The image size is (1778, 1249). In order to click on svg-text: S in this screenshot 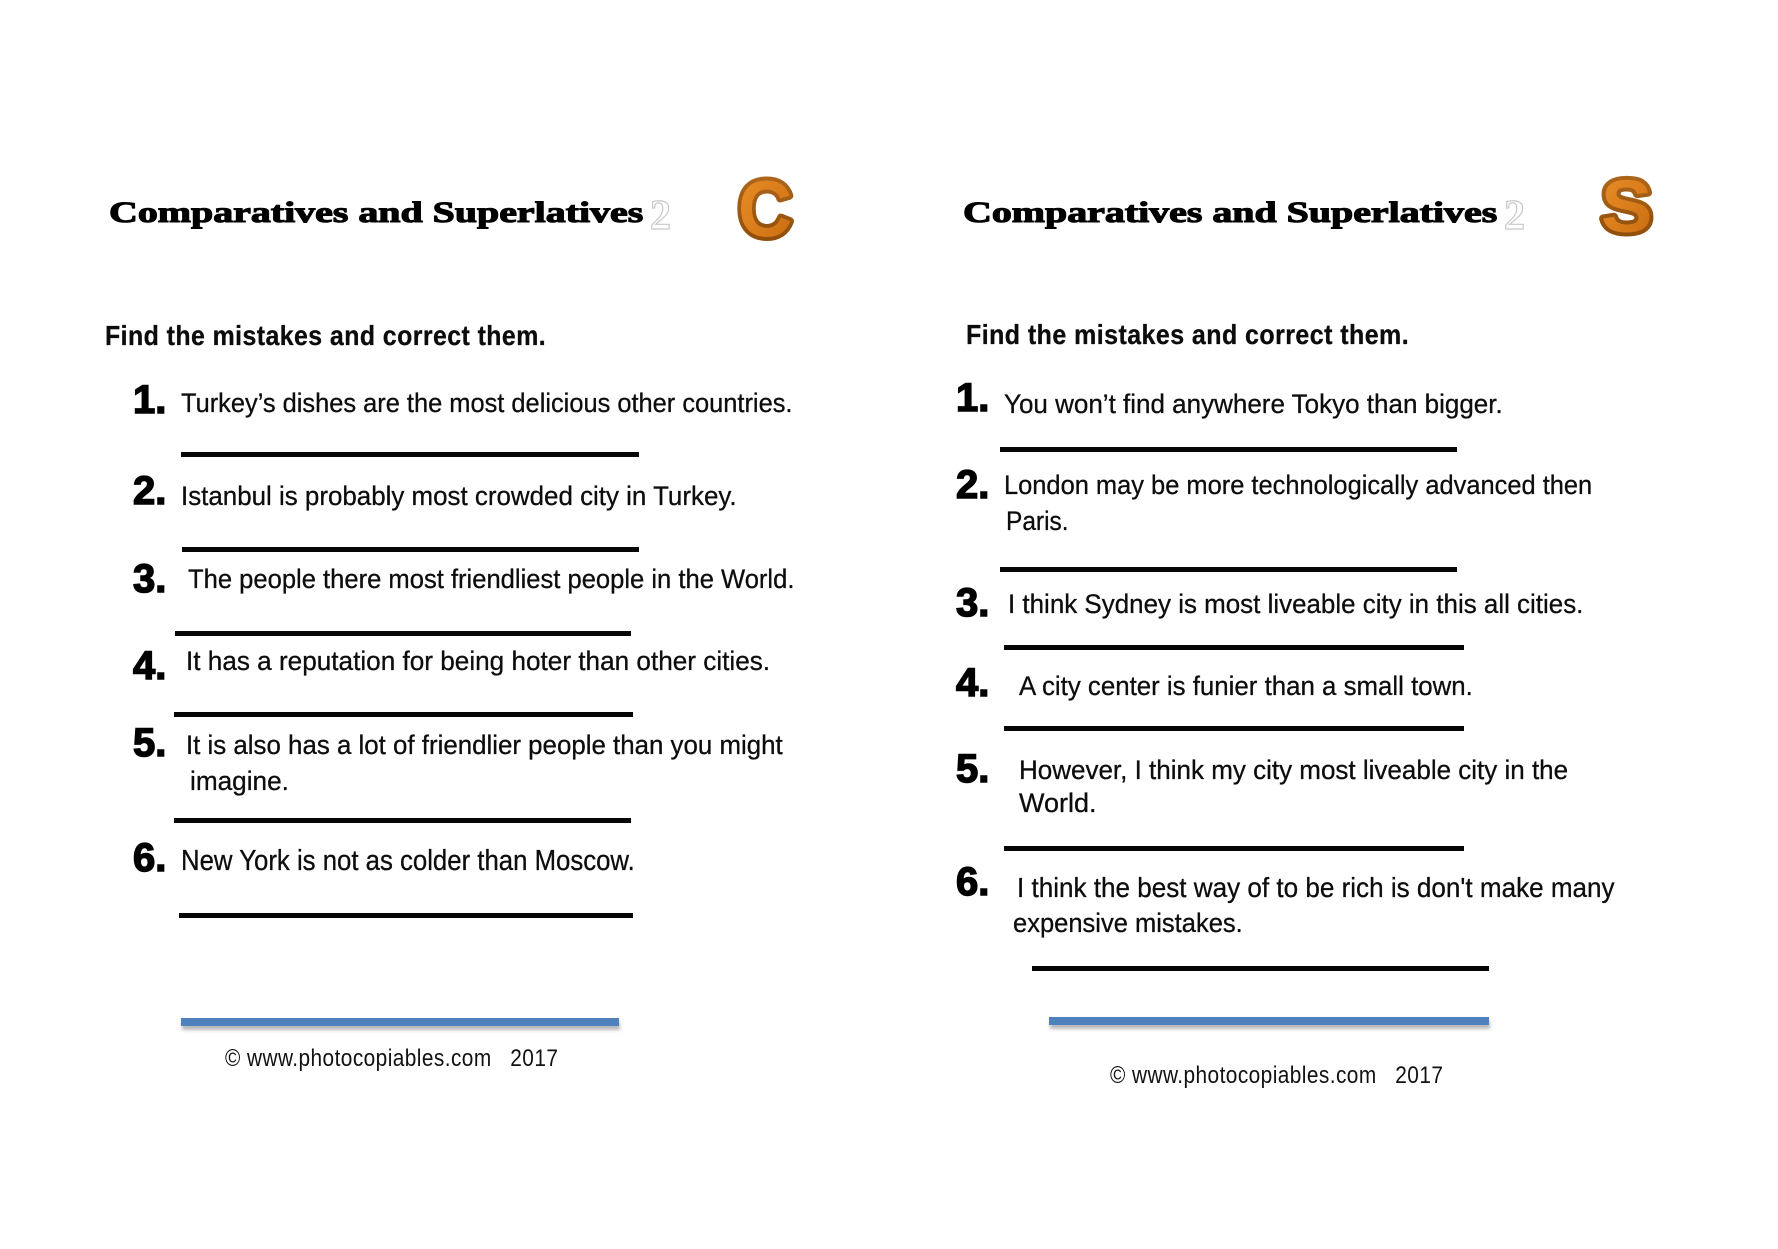, I will do `click(1626, 207)`.